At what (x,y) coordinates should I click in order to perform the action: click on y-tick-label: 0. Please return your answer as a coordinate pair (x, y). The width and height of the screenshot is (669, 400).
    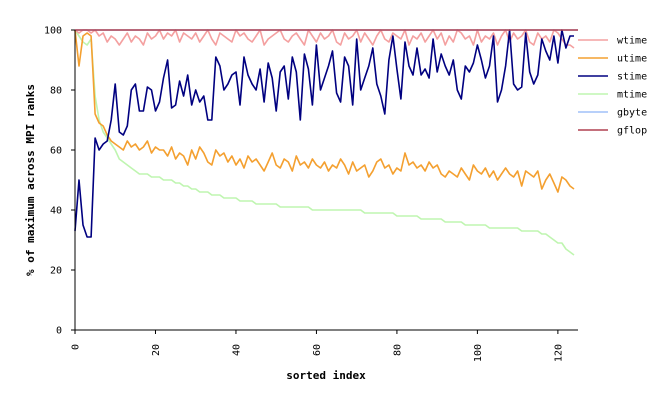
    Looking at the image, I should click on (59, 331).